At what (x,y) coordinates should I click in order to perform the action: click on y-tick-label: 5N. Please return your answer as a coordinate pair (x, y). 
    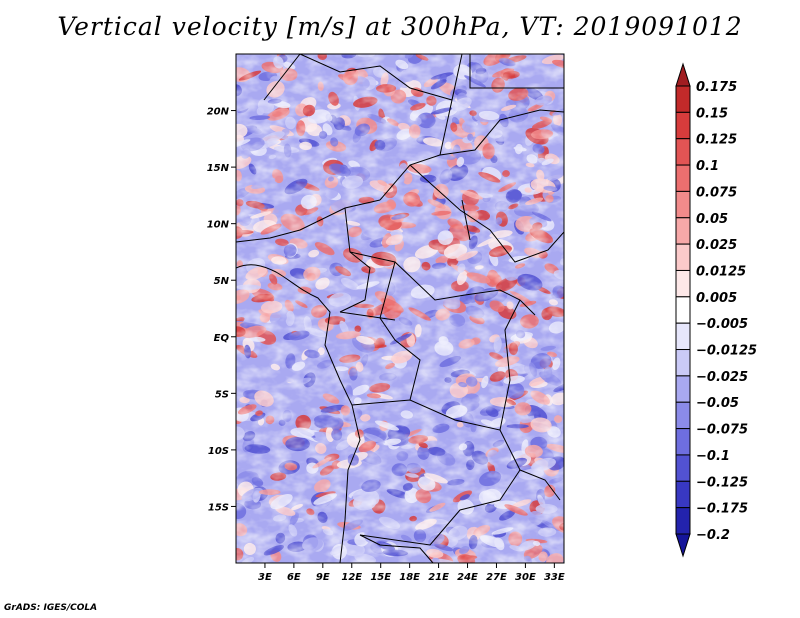
    Looking at the image, I should click on (222, 281).